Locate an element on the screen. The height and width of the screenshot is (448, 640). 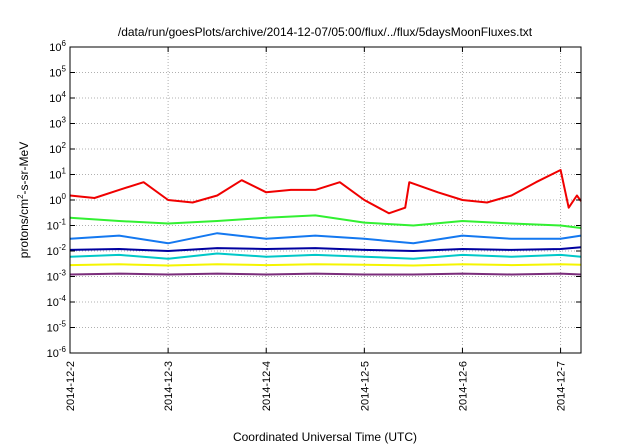
y-axis-label-part-1: protons/cm is located at coordinates (24, 228).